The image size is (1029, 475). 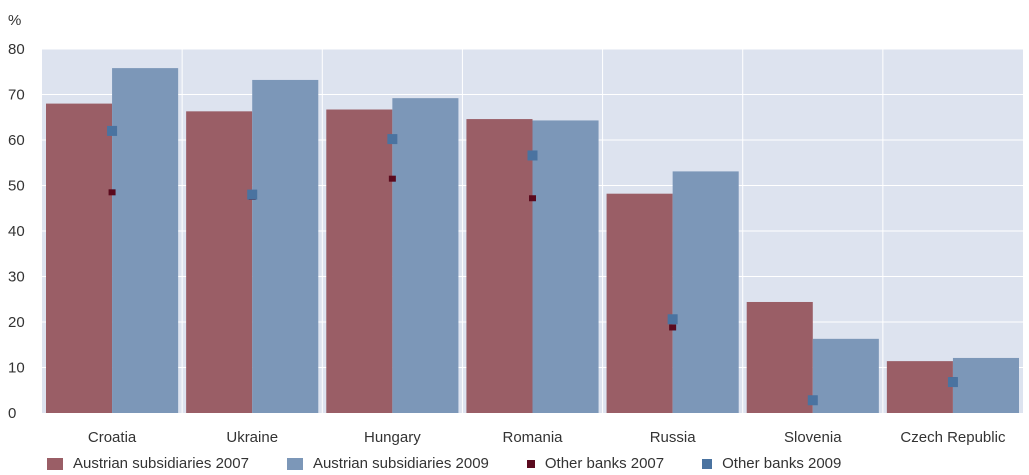 What do you see at coordinates (813, 437) in the screenshot?
I see `x-tick-label: Slovenia` at bounding box center [813, 437].